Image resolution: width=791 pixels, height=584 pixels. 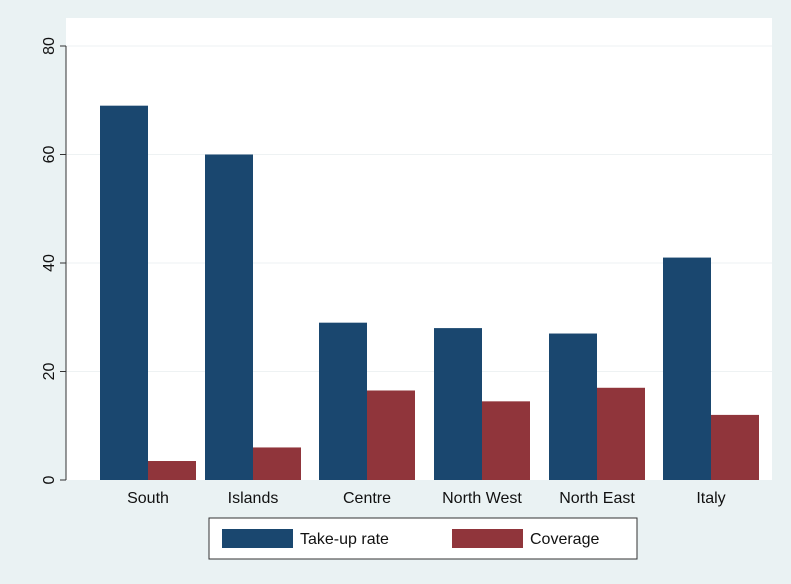 I want to click on x-tick-label: Islands, so click(x=253, y=498).